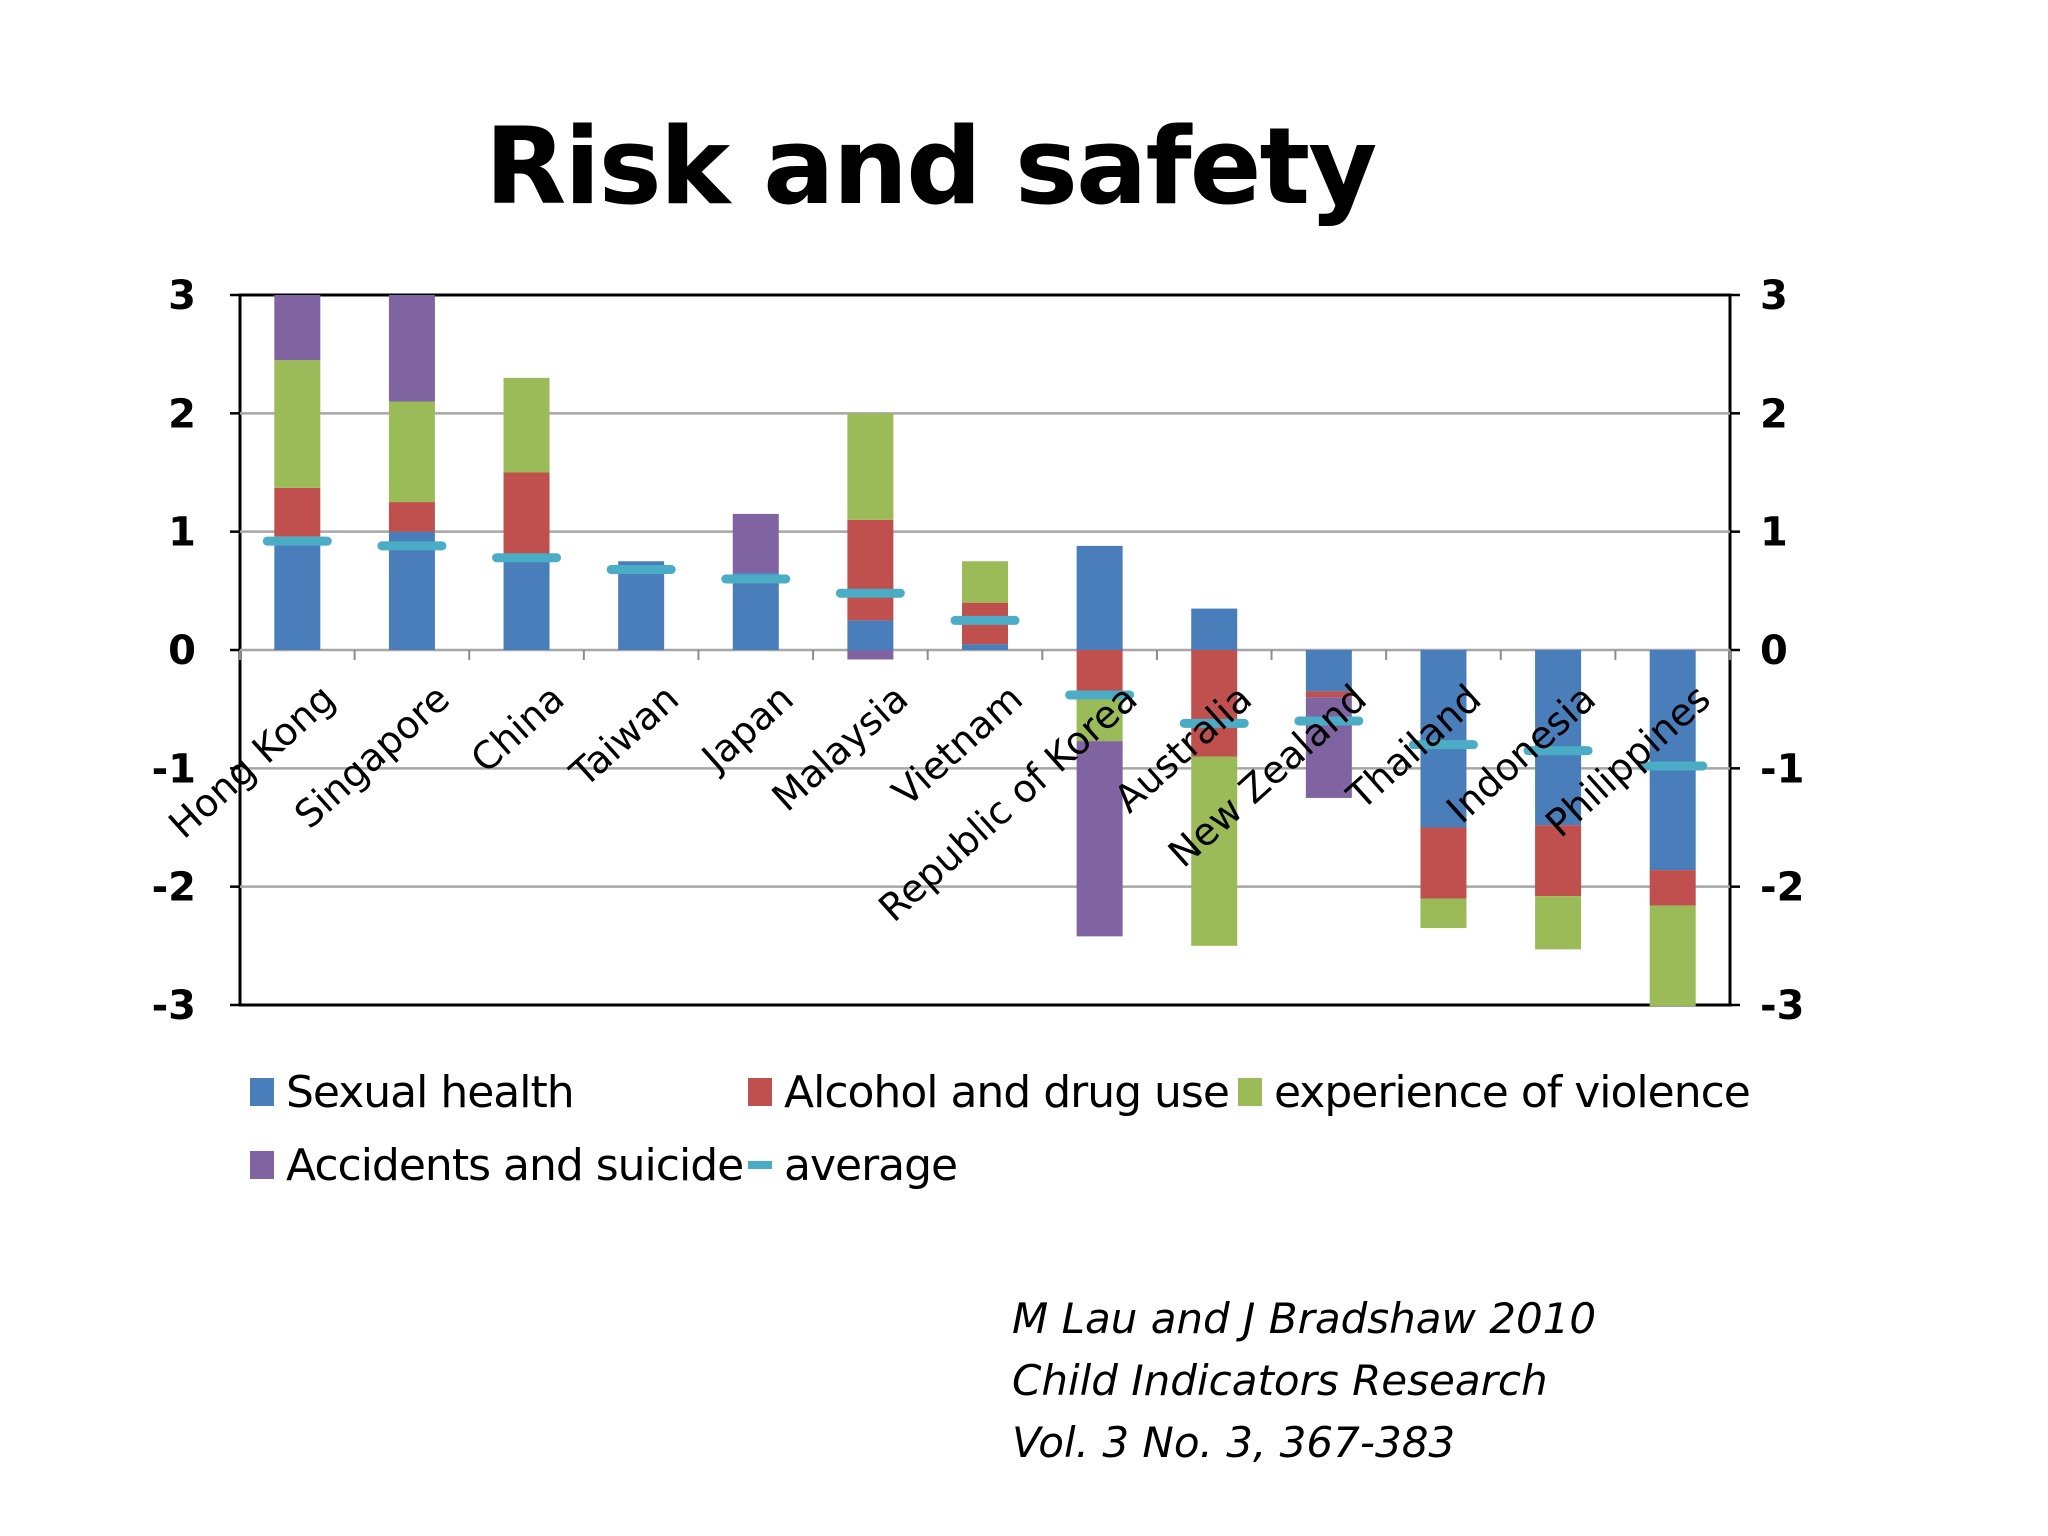 This screenshot has height=1536, width=2048. Describe the element at coordinates (1099, 671) in the screenshot. I see `bar-alcohol-and-drug-use-republic-of-korea` at that location.